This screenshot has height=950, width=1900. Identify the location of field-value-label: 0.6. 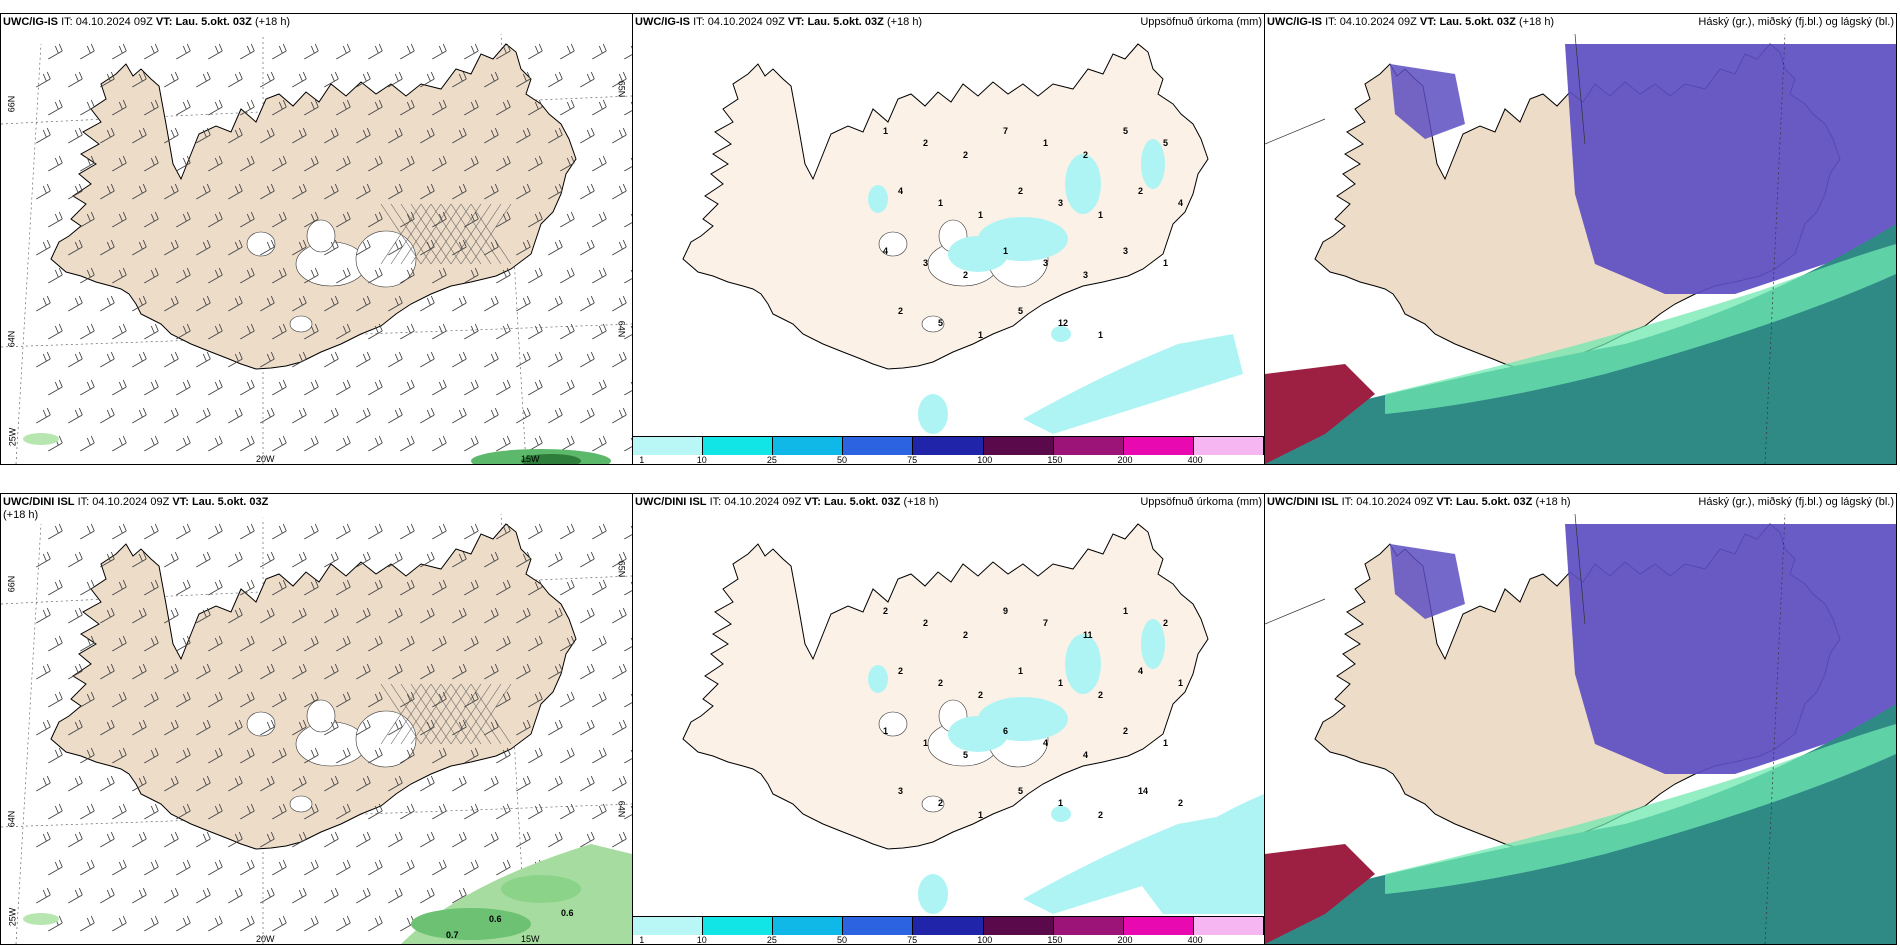
(495, 919).